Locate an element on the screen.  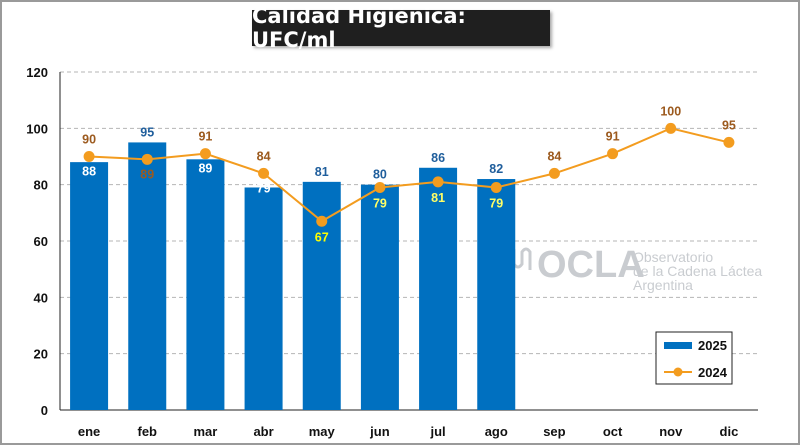
data-label-2025: 86 is located at coordinates (438, 158).